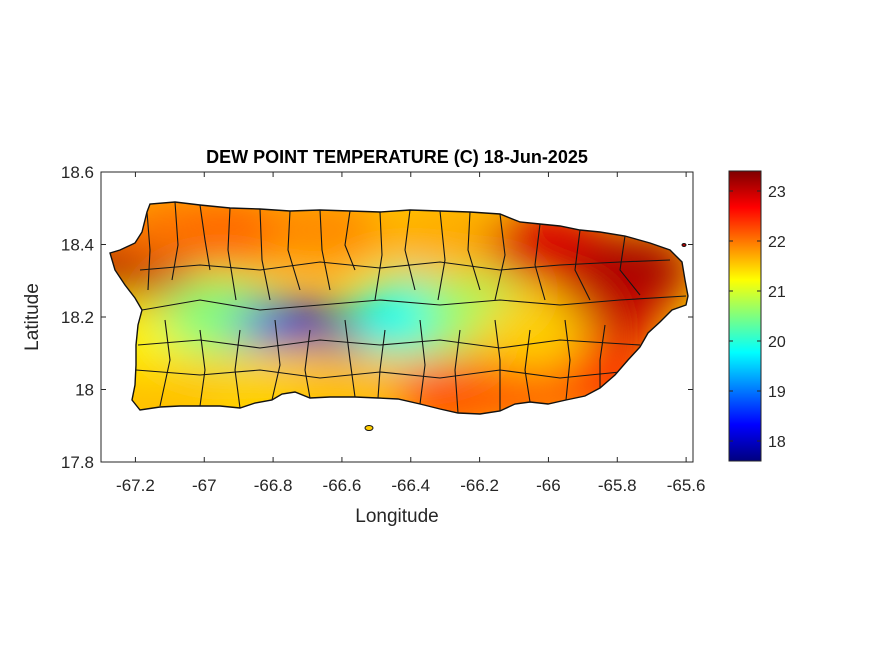 Image resolution: width=875 pixels, height=656 pixels. I want to click on y-tick-label: 18.2, so click(77, 317).